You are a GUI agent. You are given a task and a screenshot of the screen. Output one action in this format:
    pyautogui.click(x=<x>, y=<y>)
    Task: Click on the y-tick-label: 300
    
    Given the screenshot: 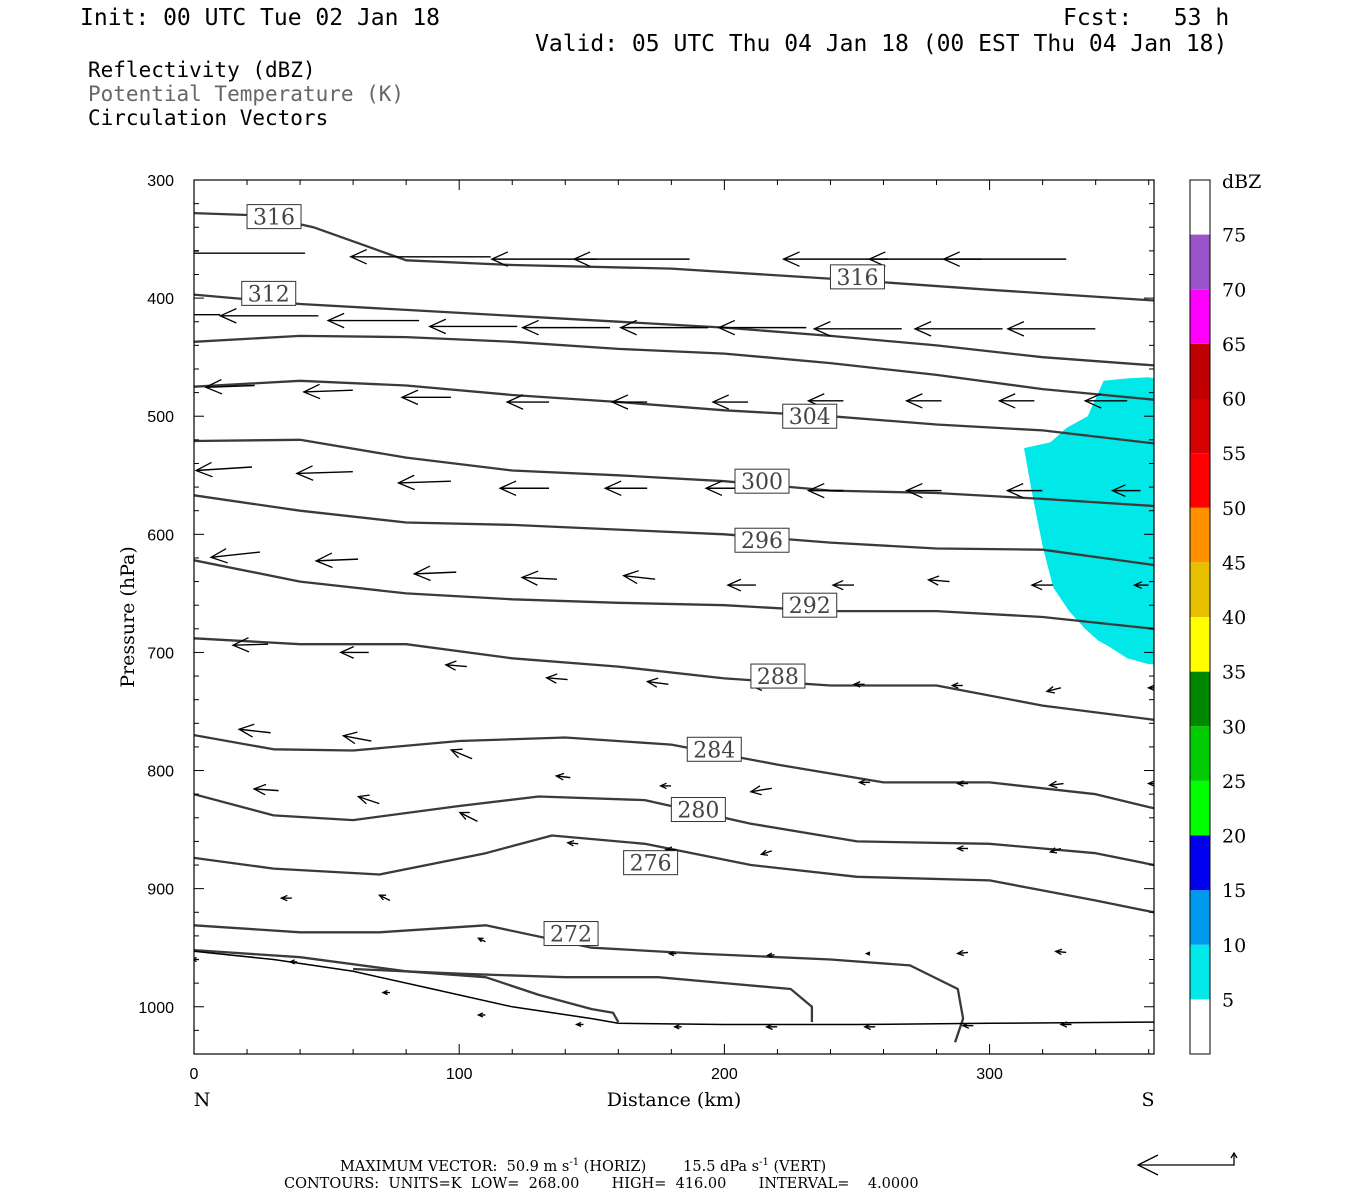 What is the action you would take?
    pyautogui.click(x=160, y=181)
    